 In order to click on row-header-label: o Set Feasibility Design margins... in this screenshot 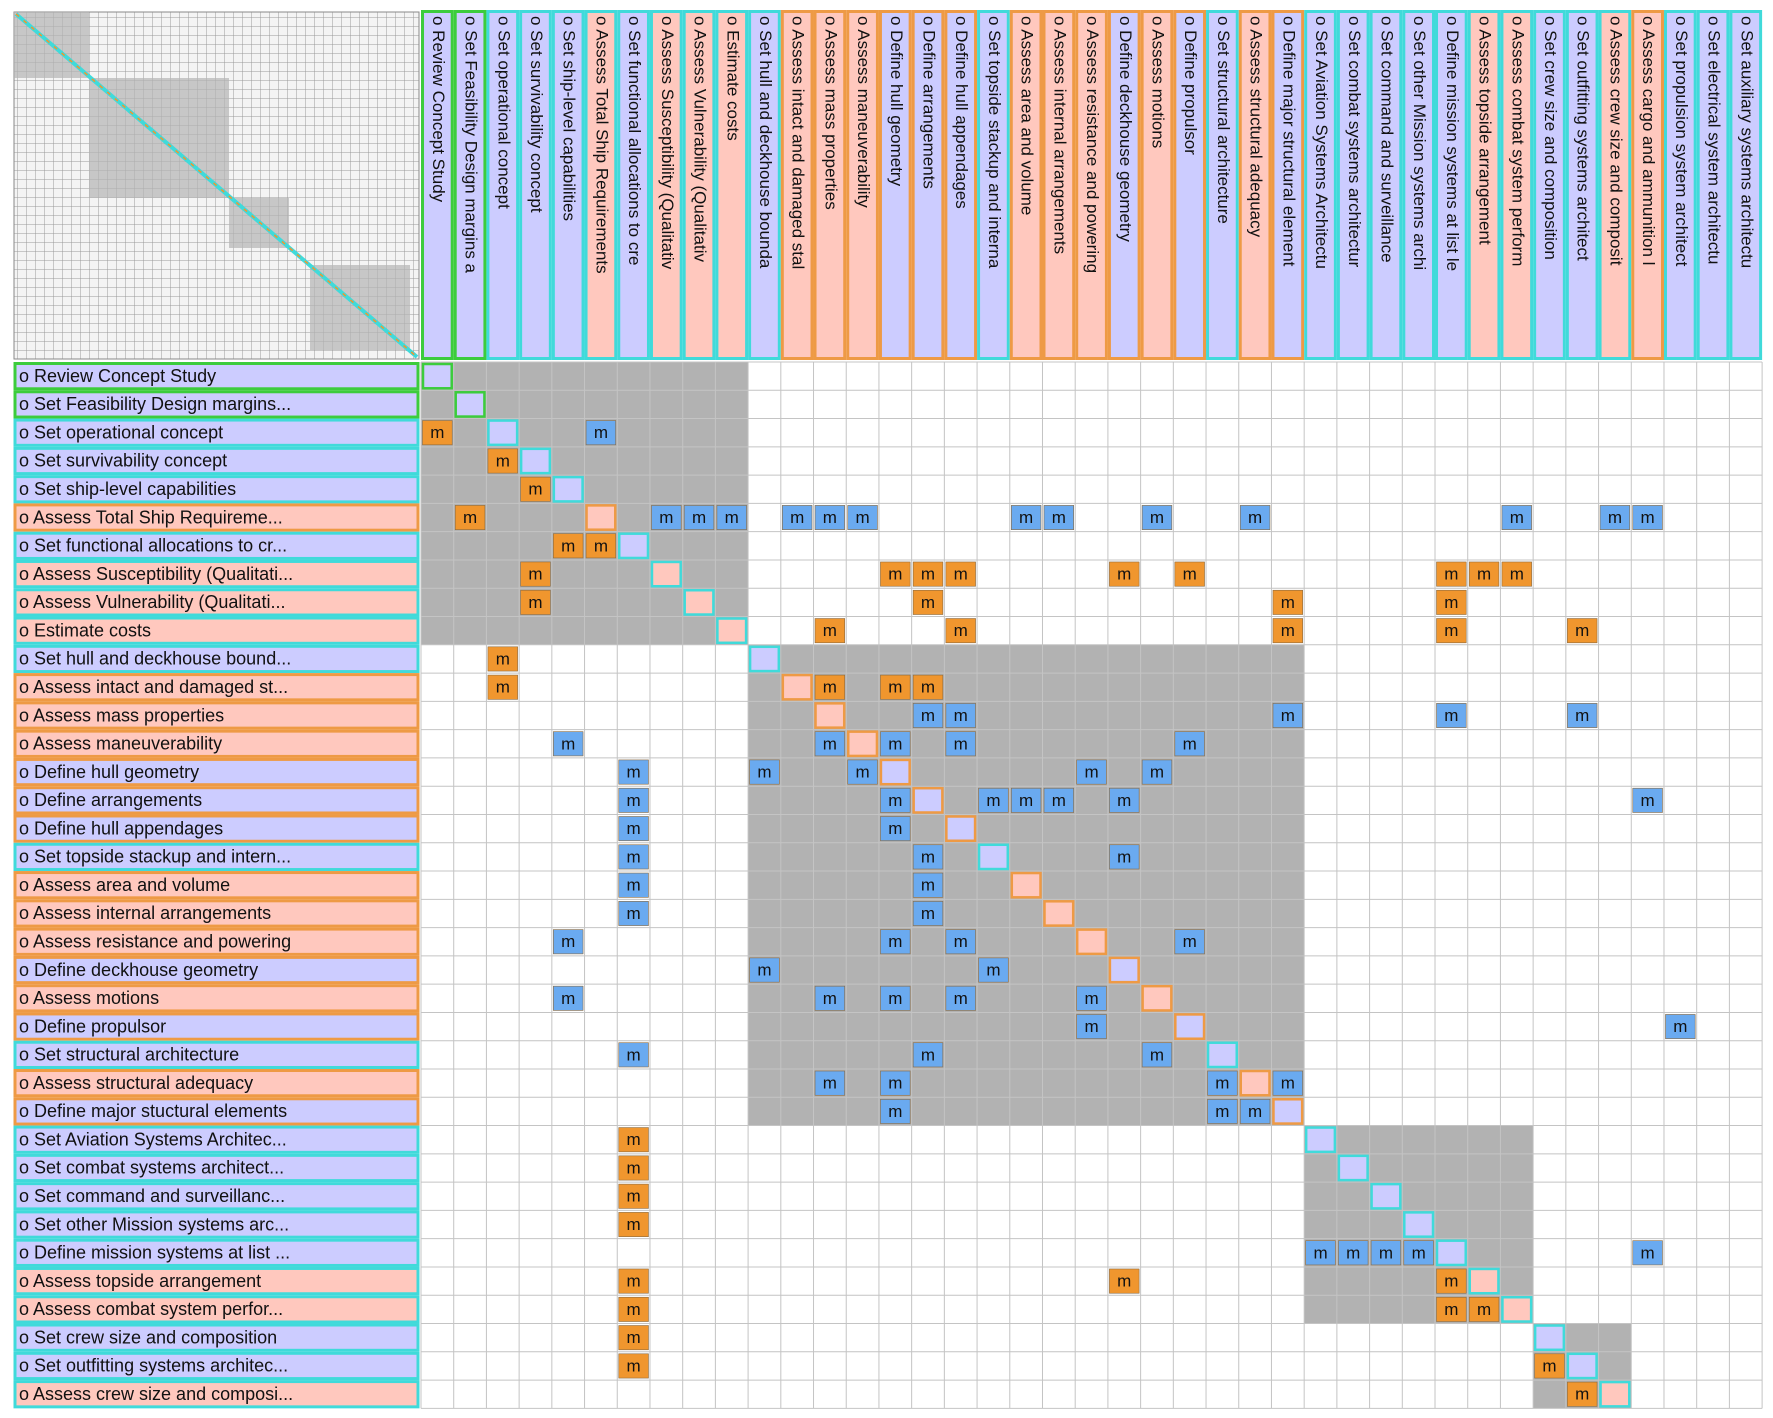, I will do `click(155, 404)`.